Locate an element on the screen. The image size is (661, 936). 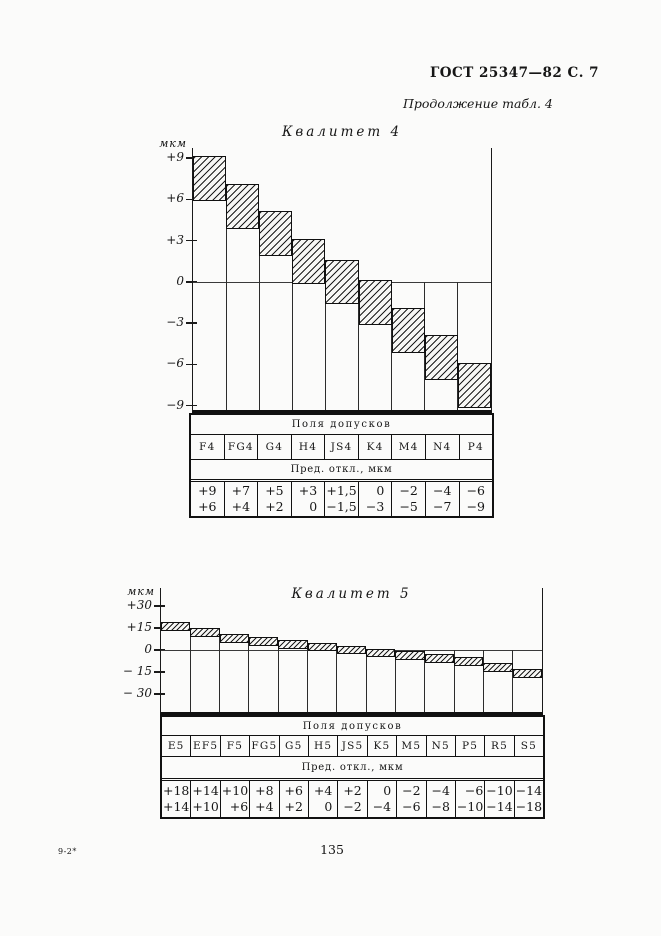
deviation-values-row: +9 +6 +7 +4 +5 +2 +3 0 +1,5 −1,5 0 −3 −2 −5 −4 −7 −6 −9 is located at coordinates (341, 497).